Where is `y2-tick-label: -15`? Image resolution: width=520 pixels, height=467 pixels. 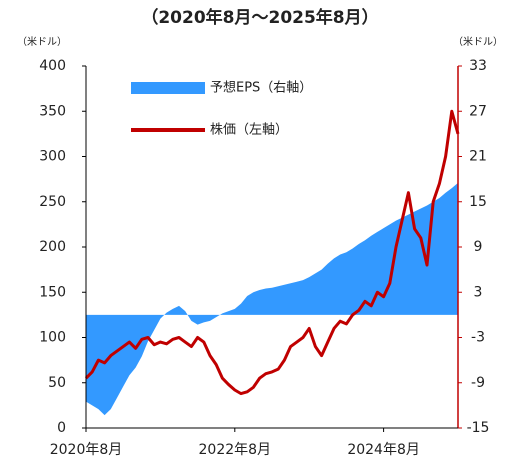
y2-tick-label: -15 is located at coordinates (478, 428).